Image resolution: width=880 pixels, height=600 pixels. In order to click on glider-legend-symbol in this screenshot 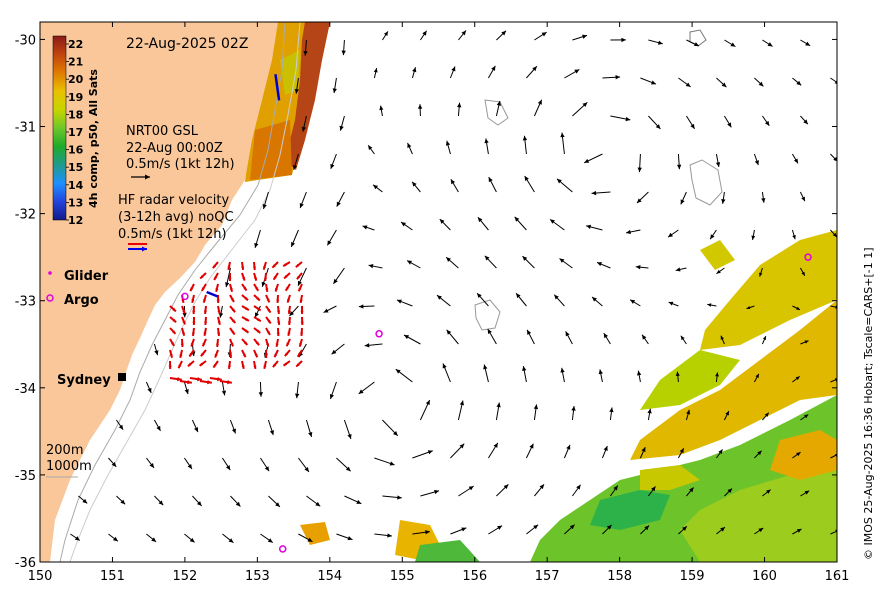, I will do `click(50, 273)`.